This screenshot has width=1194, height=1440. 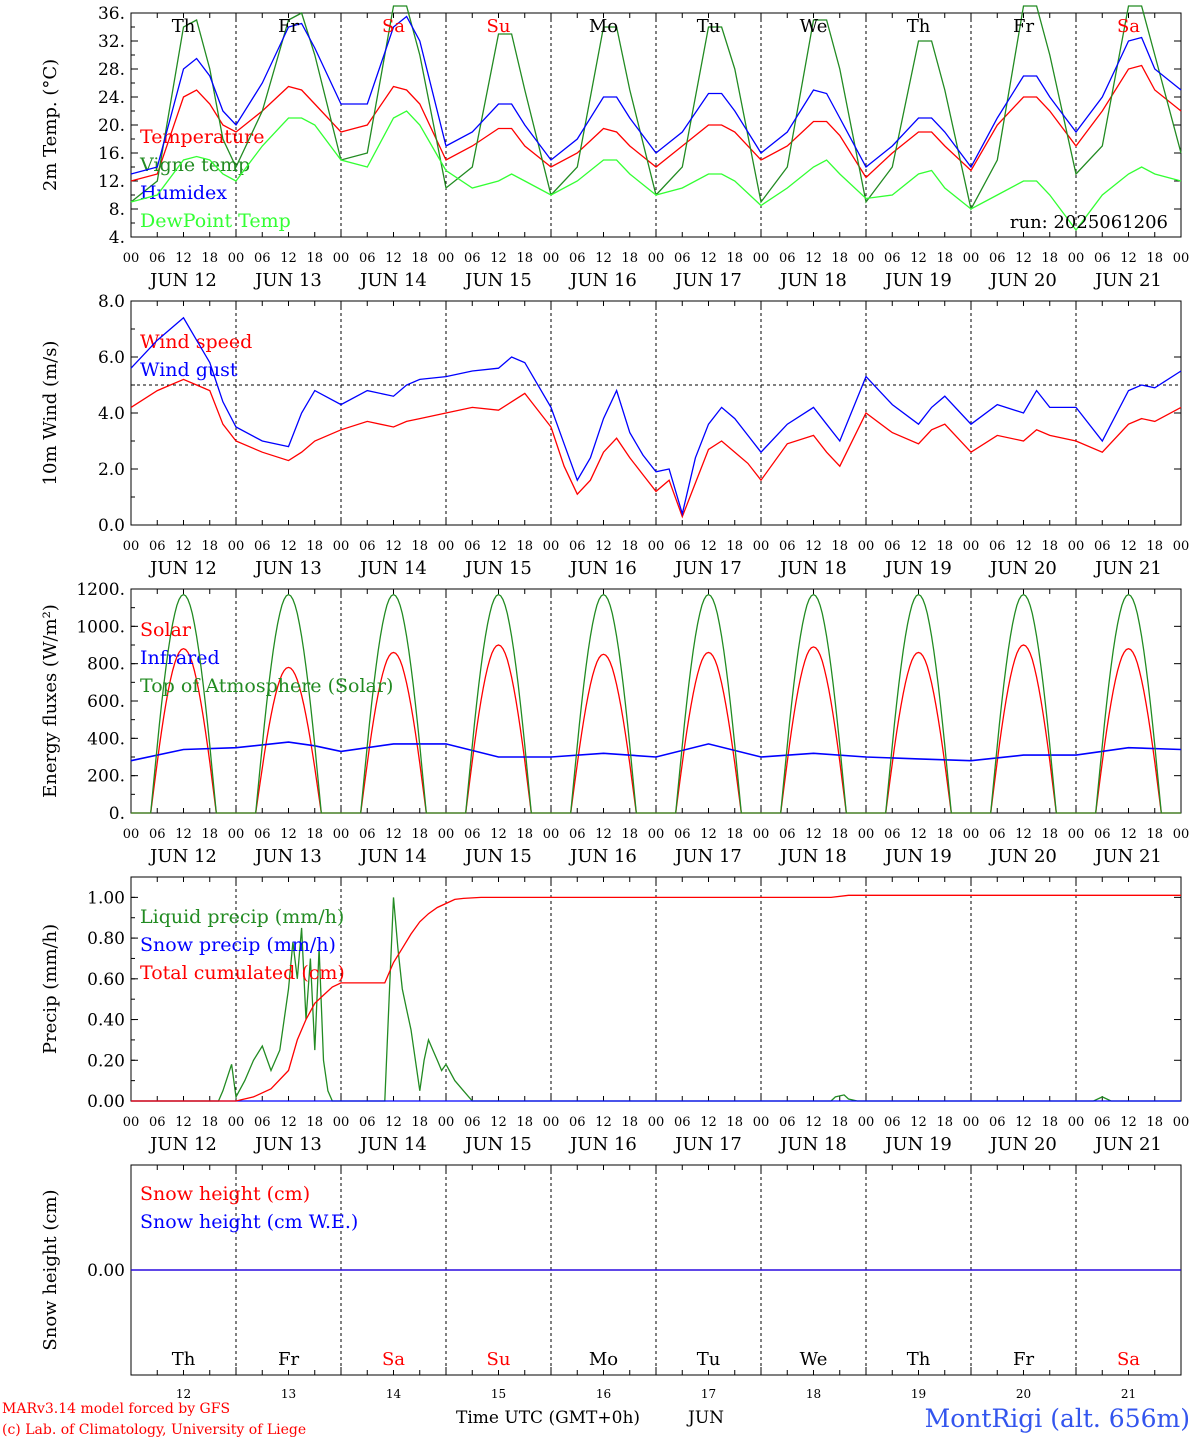 What do you see at coordinates (100, 590) in the screenshot?
I see `y-tick-label: 1200.` at bounding box center [100, 590].